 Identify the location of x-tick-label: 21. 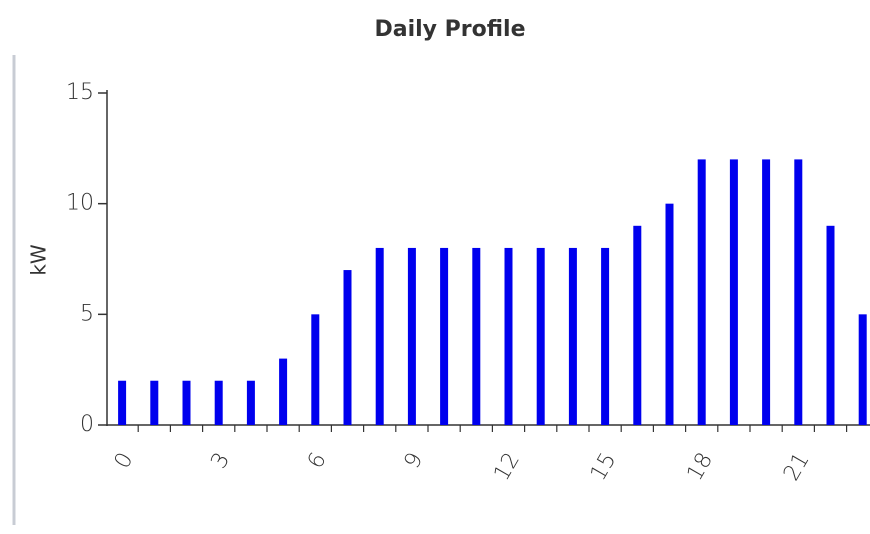
(797, 467).